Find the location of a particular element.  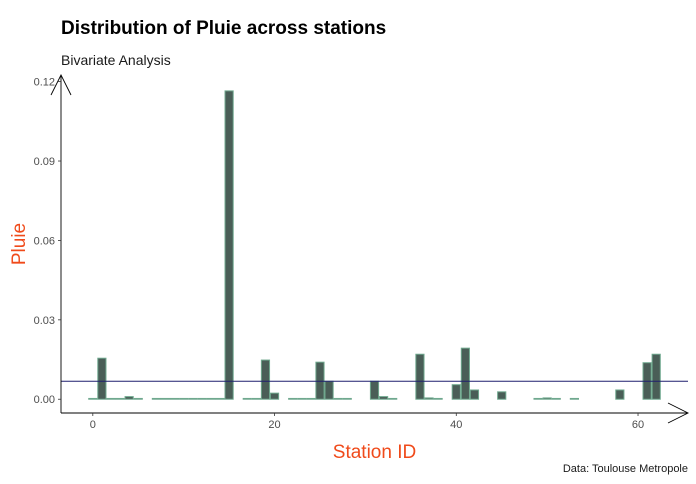

x-tick-label: 20 is located at coordinates (274, 425).